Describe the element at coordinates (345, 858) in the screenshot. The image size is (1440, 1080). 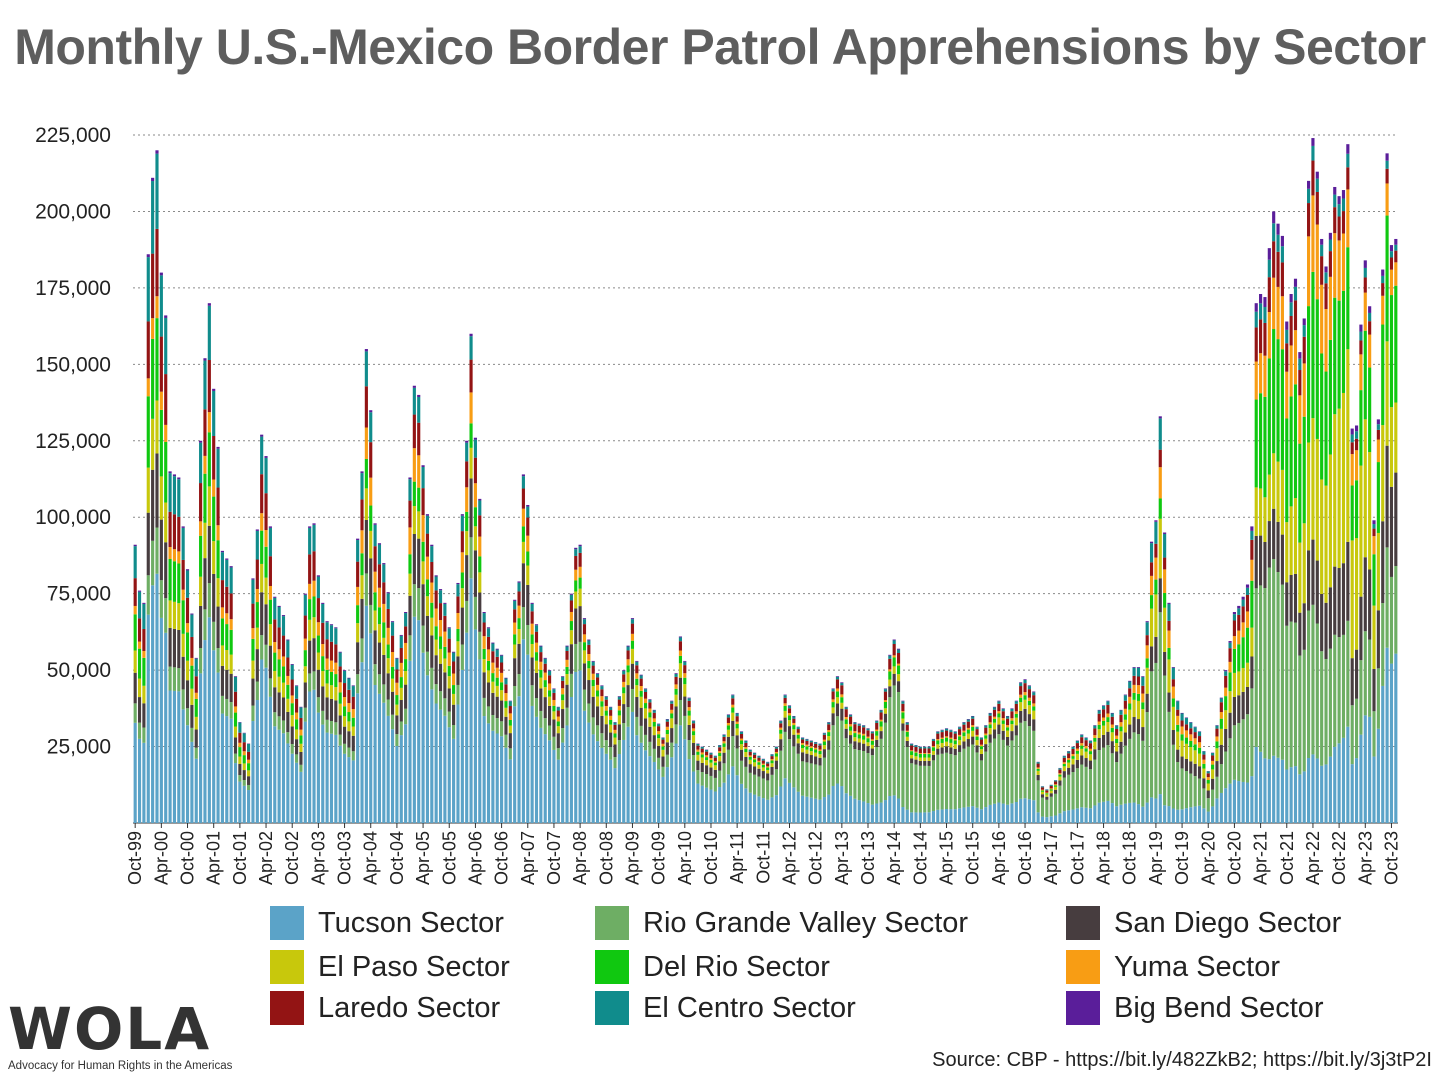
I see `x-tick-label: Oct-03` at that location.